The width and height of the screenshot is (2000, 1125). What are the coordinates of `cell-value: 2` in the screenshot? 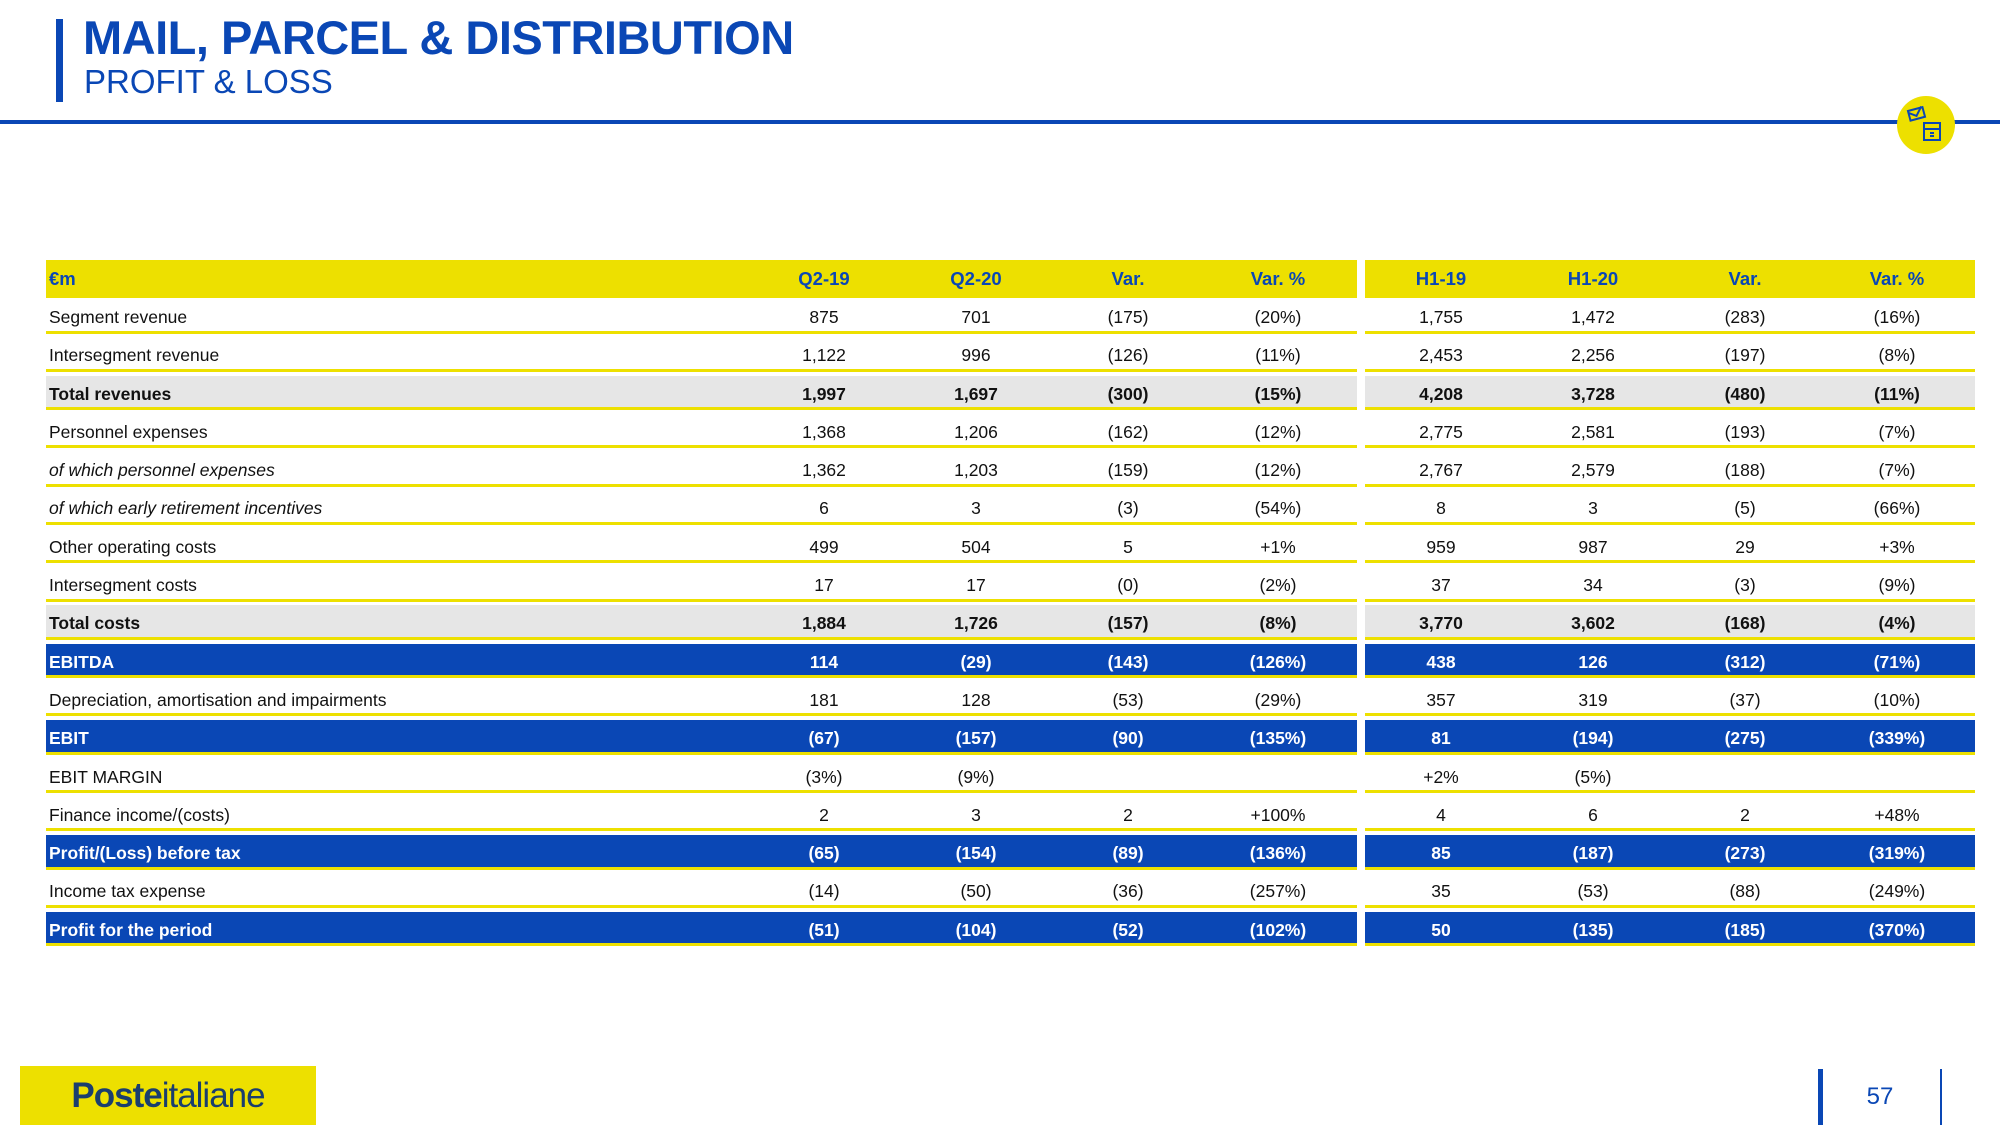 It's located at (1128, 814).